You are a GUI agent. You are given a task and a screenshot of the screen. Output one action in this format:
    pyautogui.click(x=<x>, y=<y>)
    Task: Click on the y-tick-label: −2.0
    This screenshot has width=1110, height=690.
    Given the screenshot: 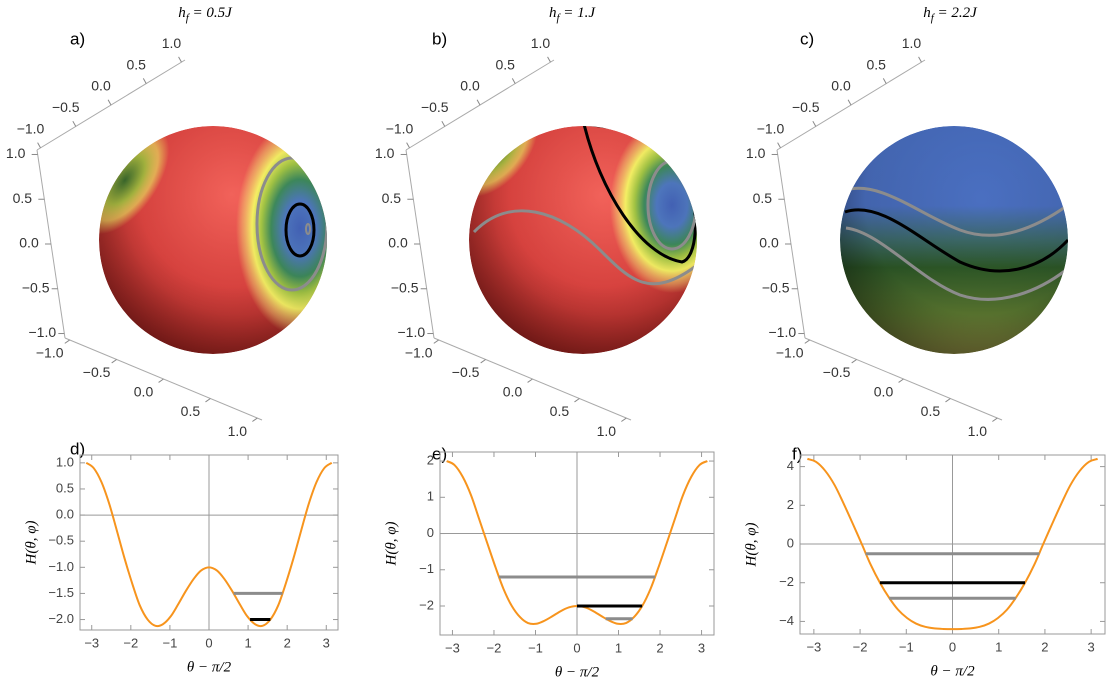 What is the action you would take?
    pyautogui.click(x=61, y=618)
    